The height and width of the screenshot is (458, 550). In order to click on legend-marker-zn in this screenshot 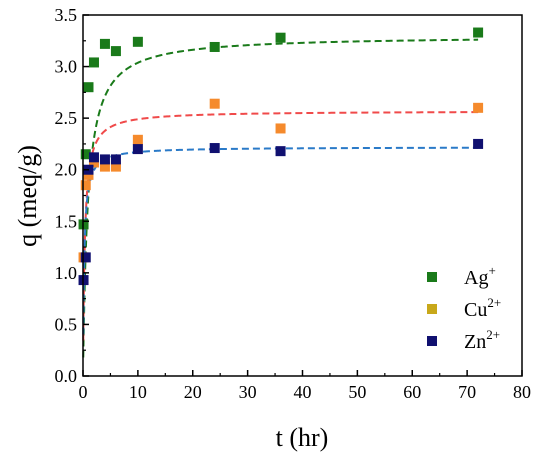, I will do `click(432, 341)`.